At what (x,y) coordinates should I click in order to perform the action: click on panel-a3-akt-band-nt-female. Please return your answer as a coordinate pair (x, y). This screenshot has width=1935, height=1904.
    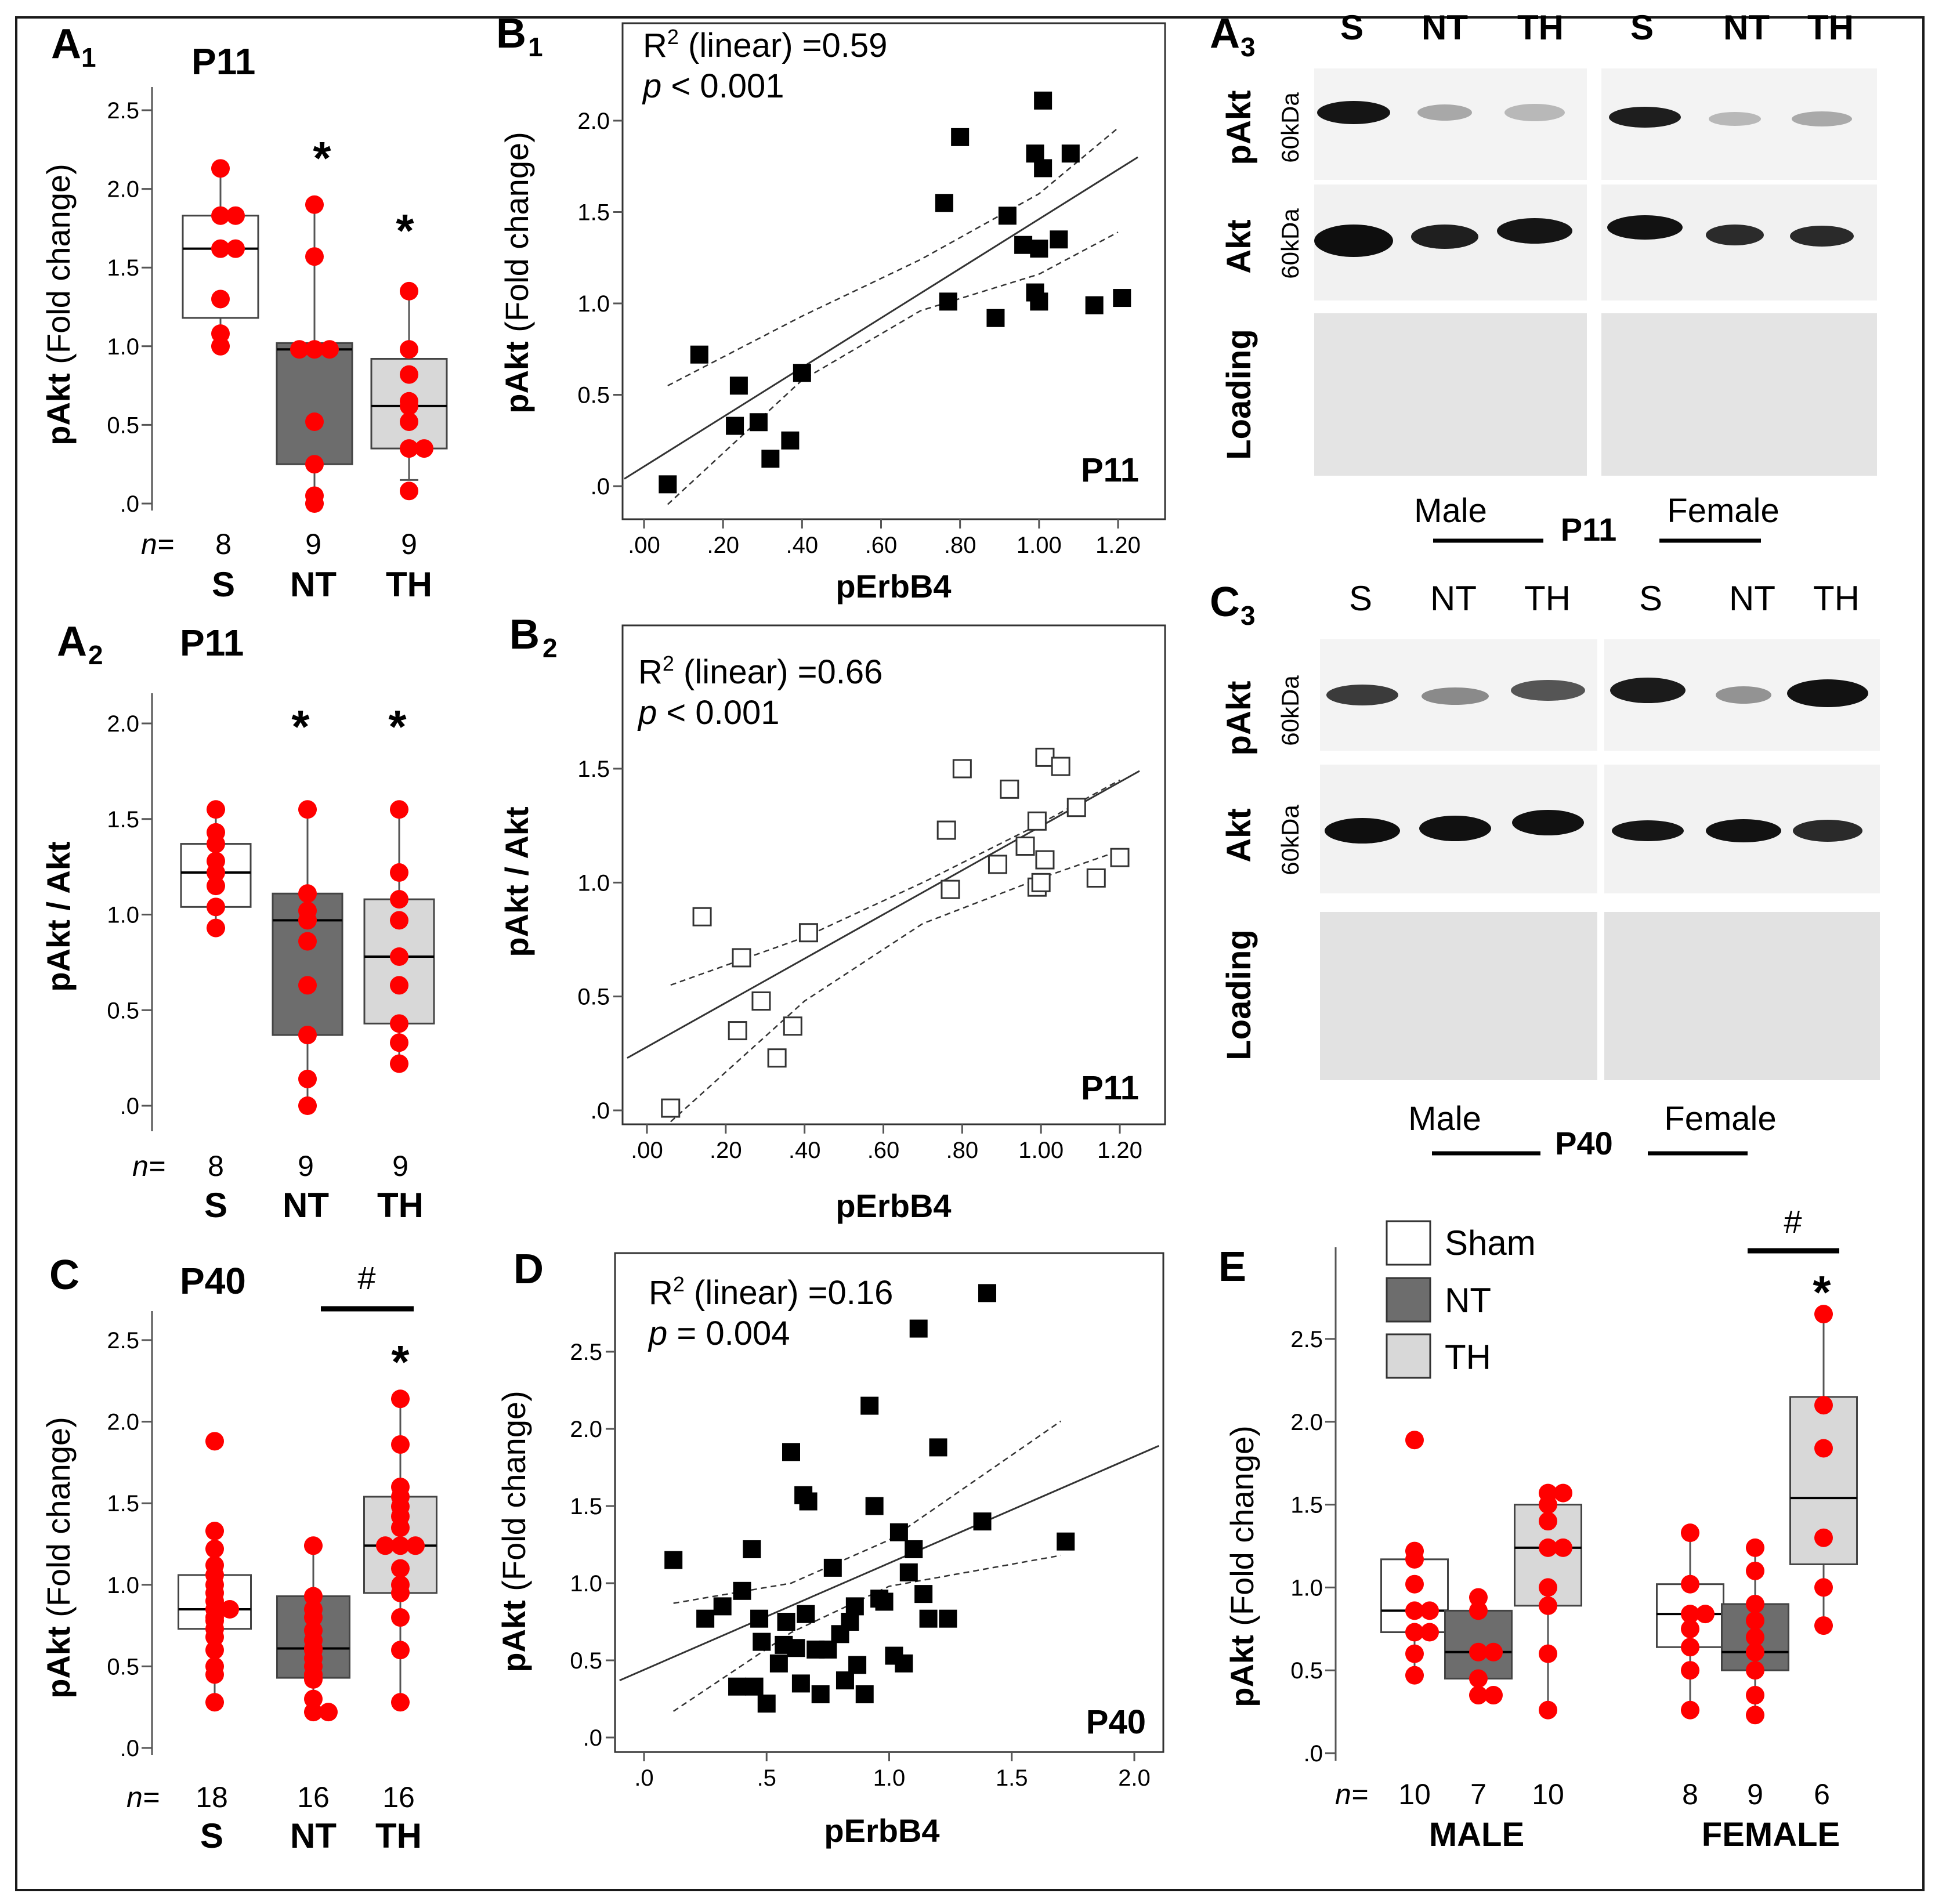
    Looking at the image, I should click on (1735, 235).